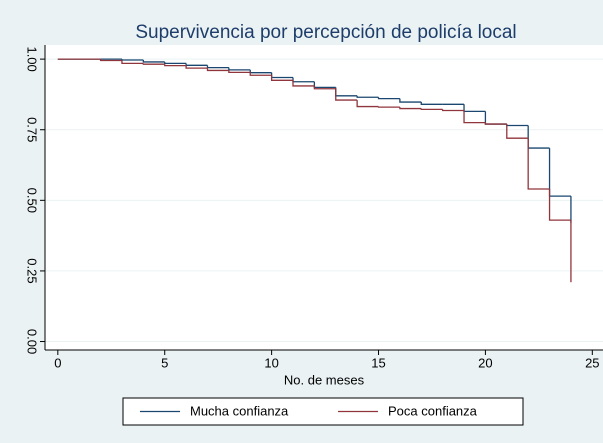 This screenshot has width=603, height=443. Describe the element at coordinates (32, 58) in the screenshot. I see `y-tick-label: 1.00` at that location.